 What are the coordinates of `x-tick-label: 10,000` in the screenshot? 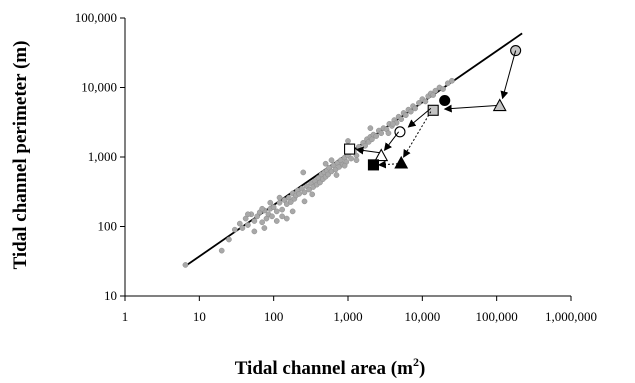 It's located at (422, 316).